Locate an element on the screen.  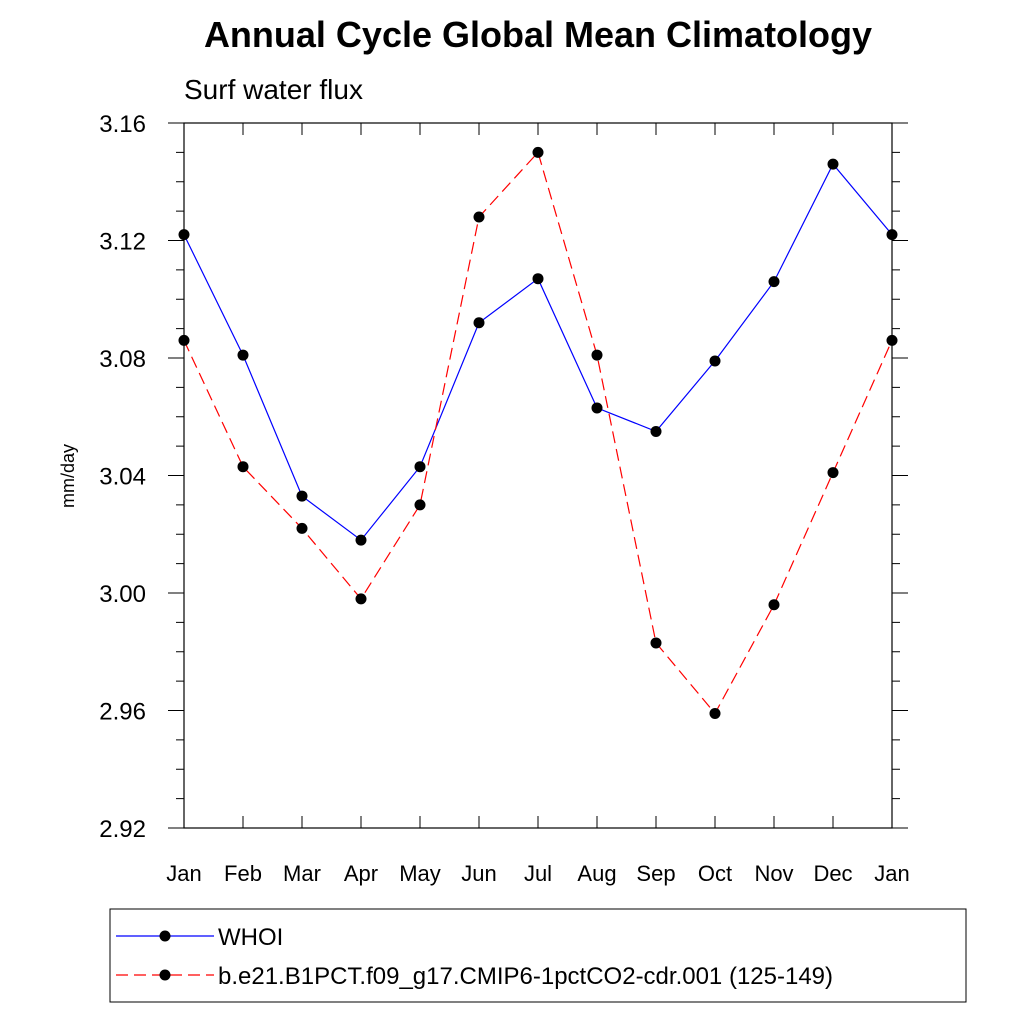
chart-subtitle: Surf water flux is located at coordinates (273, 89).